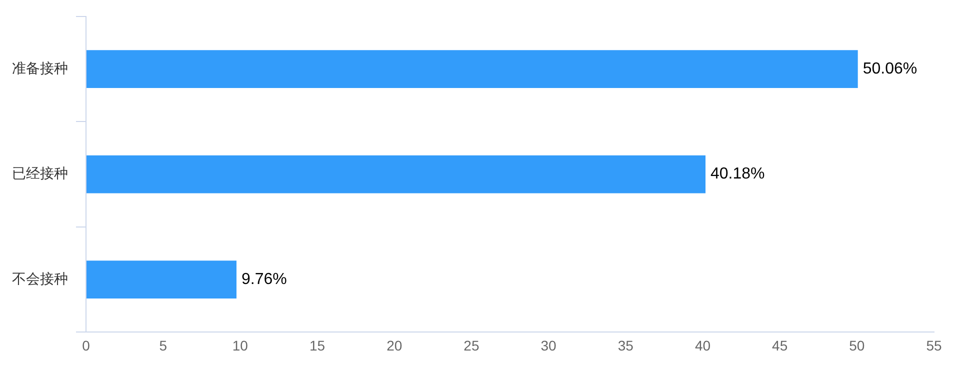  Describe the element at coordinates (780, 345) in the screenshot. I see `x-tick-label: 45` at that location.